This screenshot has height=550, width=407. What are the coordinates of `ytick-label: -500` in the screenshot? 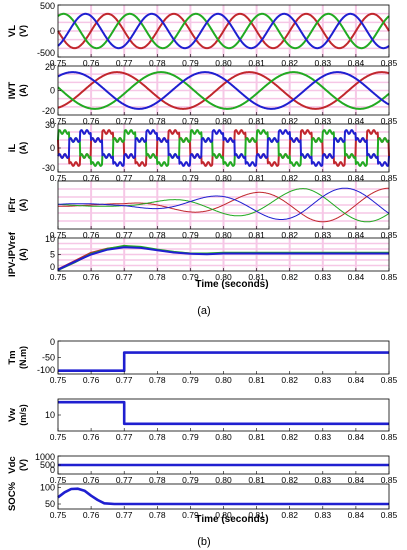 It's located at (46, 53).